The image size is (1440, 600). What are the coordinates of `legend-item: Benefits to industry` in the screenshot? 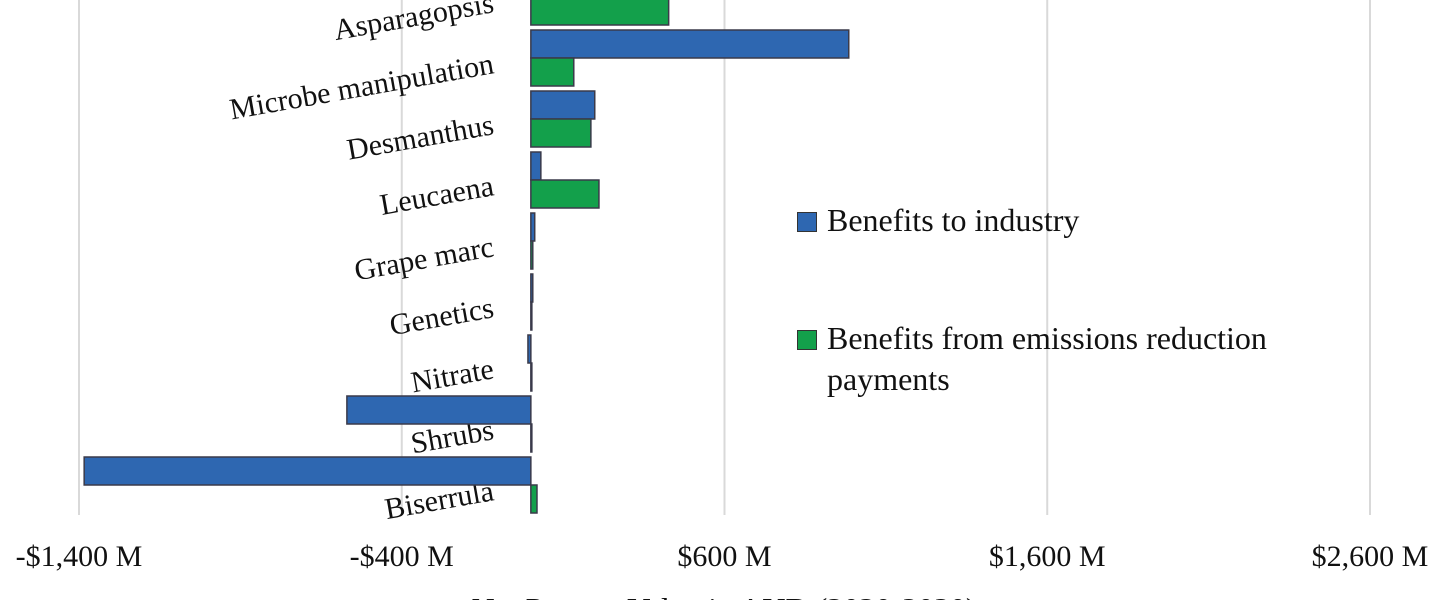 It's located at (1067, 220).